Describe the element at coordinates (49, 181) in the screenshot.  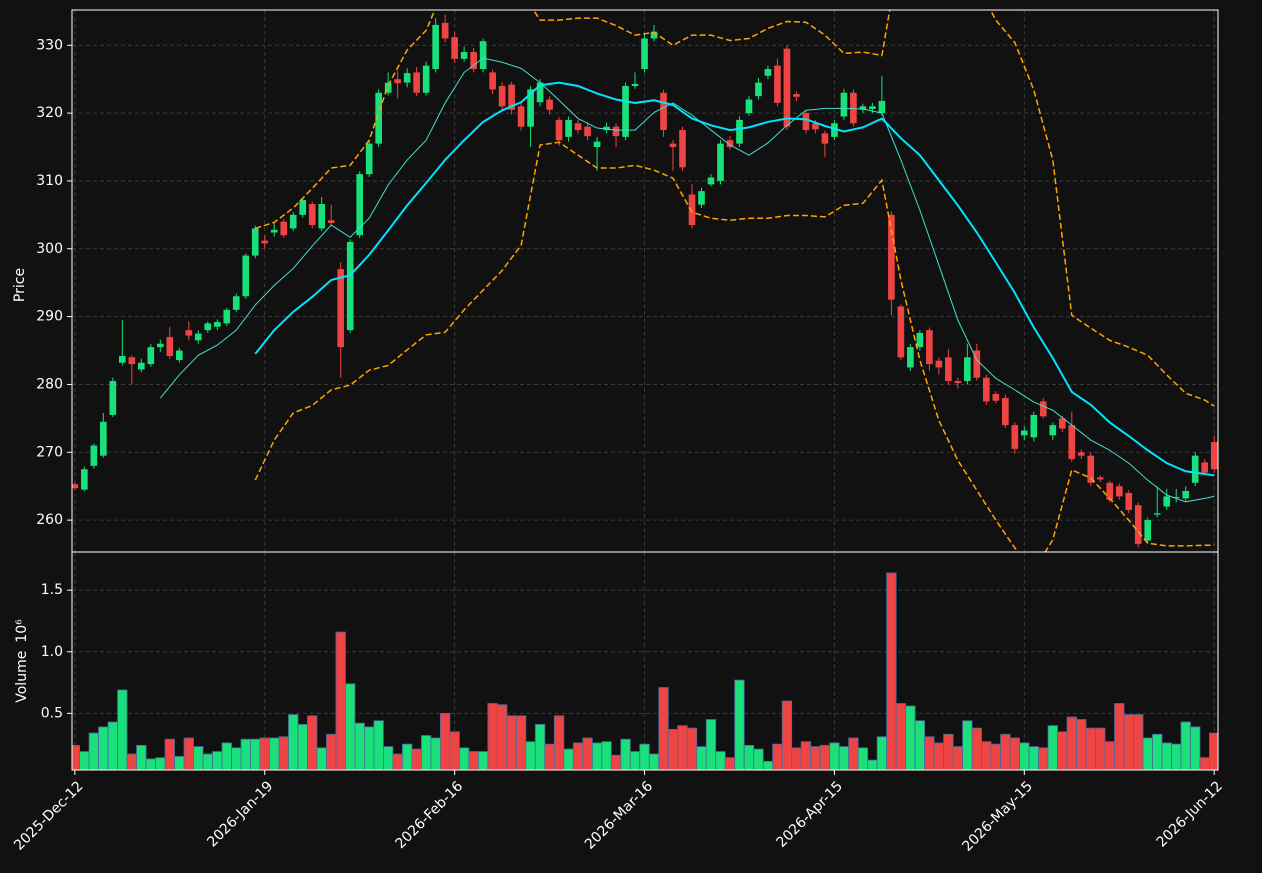
I see `y-tick-label: 310` at that location.